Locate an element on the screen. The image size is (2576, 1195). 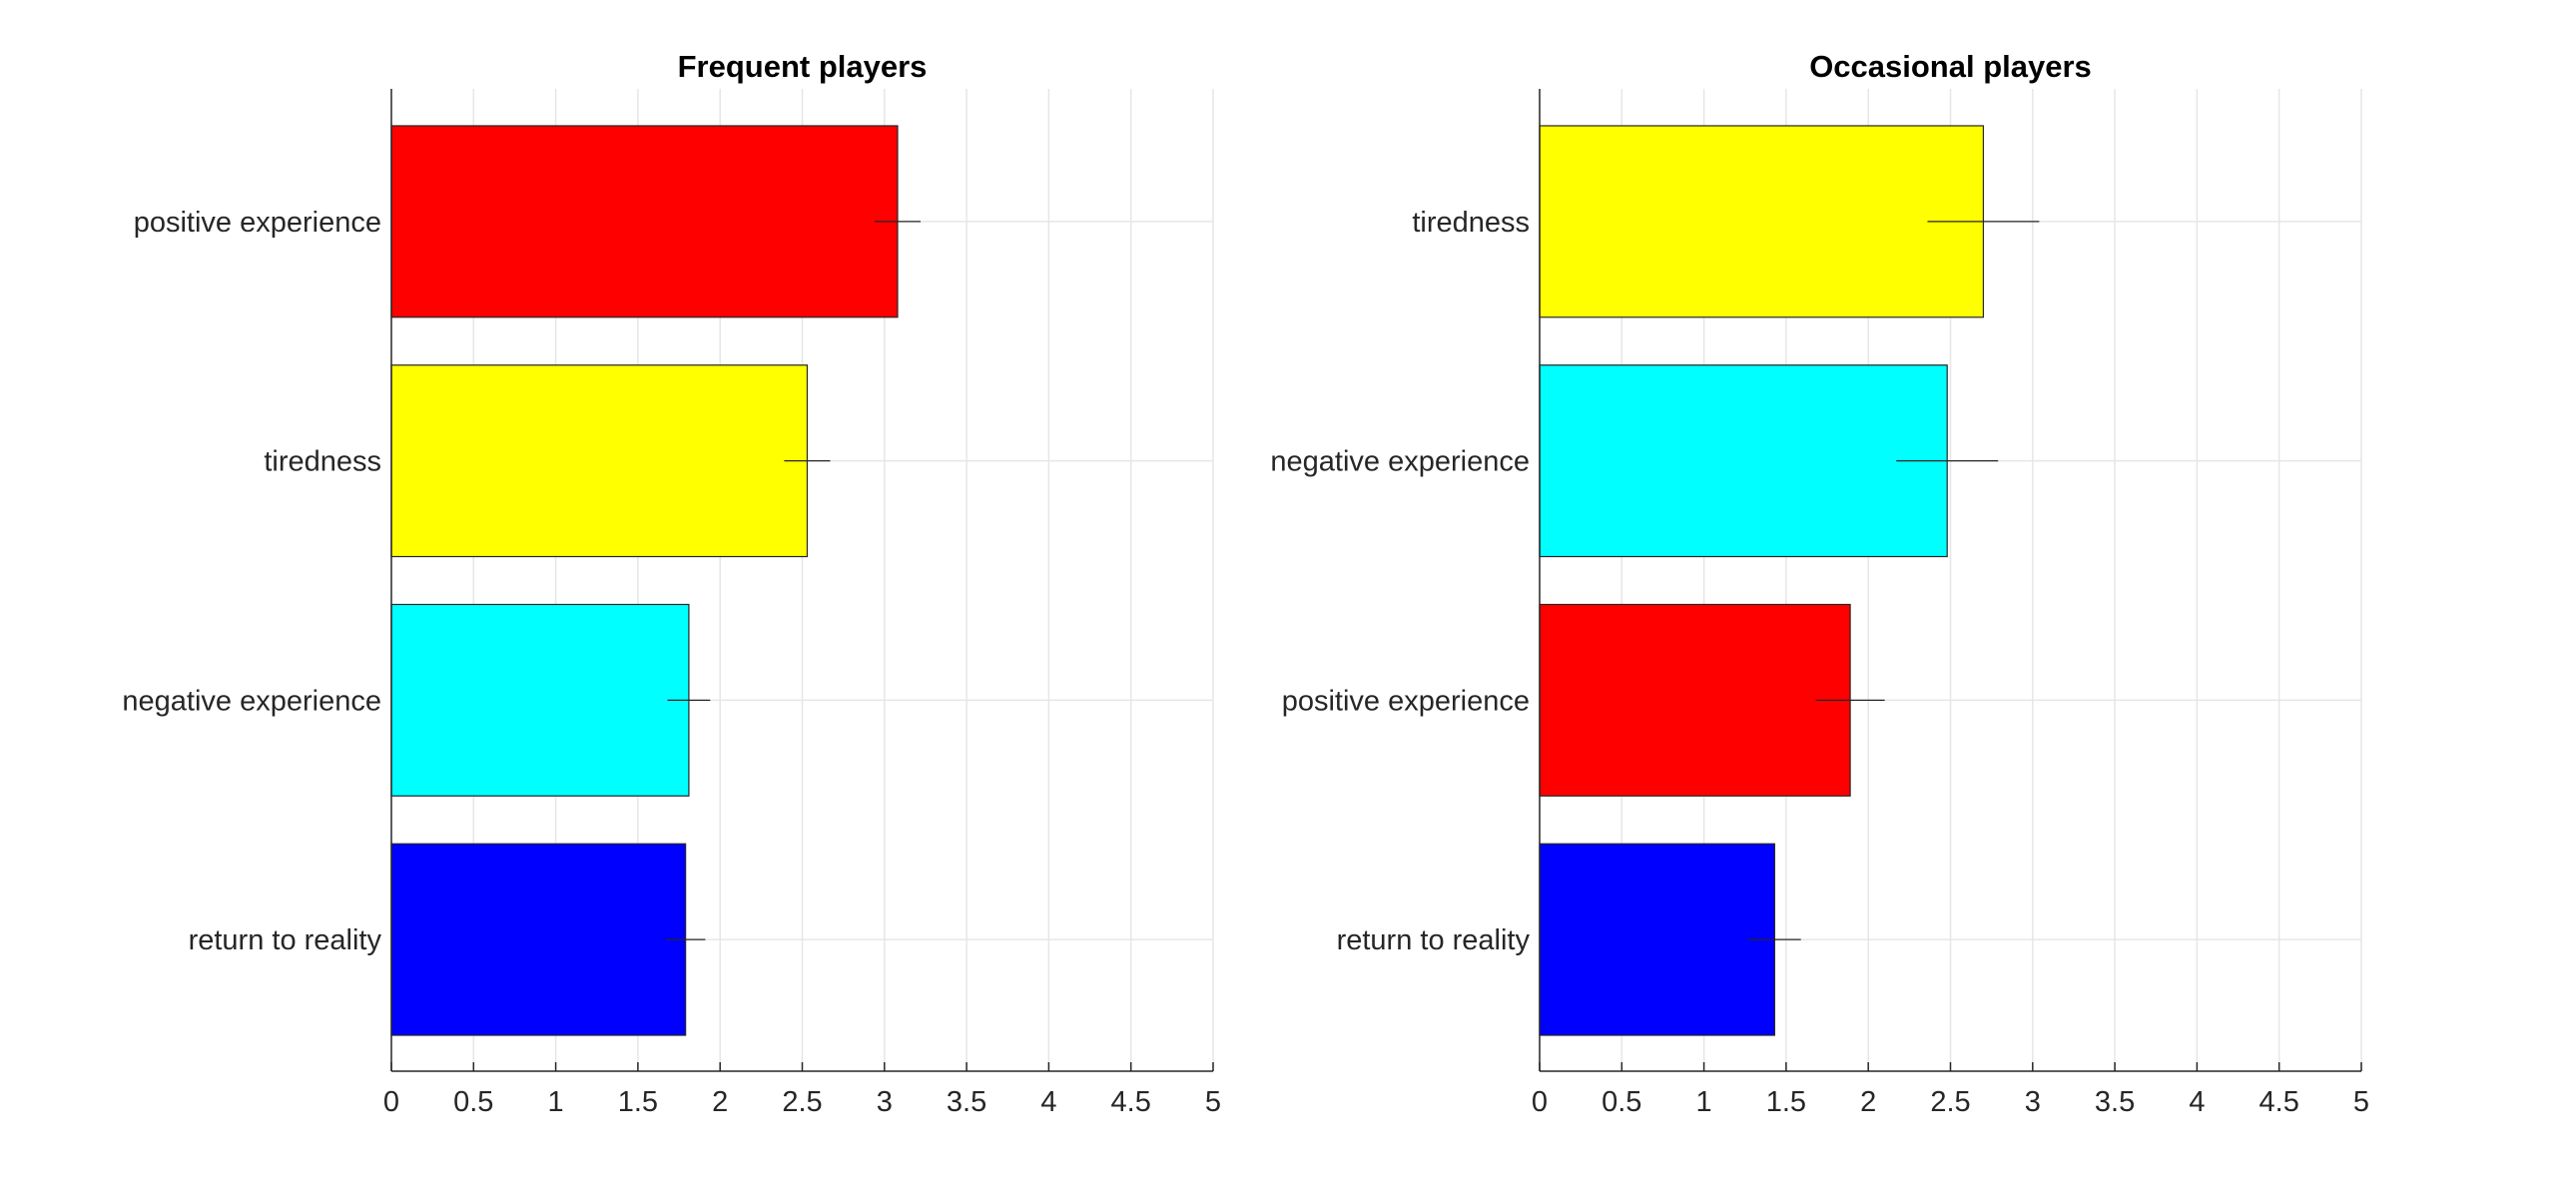
panel-title: Occasional players is located at coordinates (1950, 66).